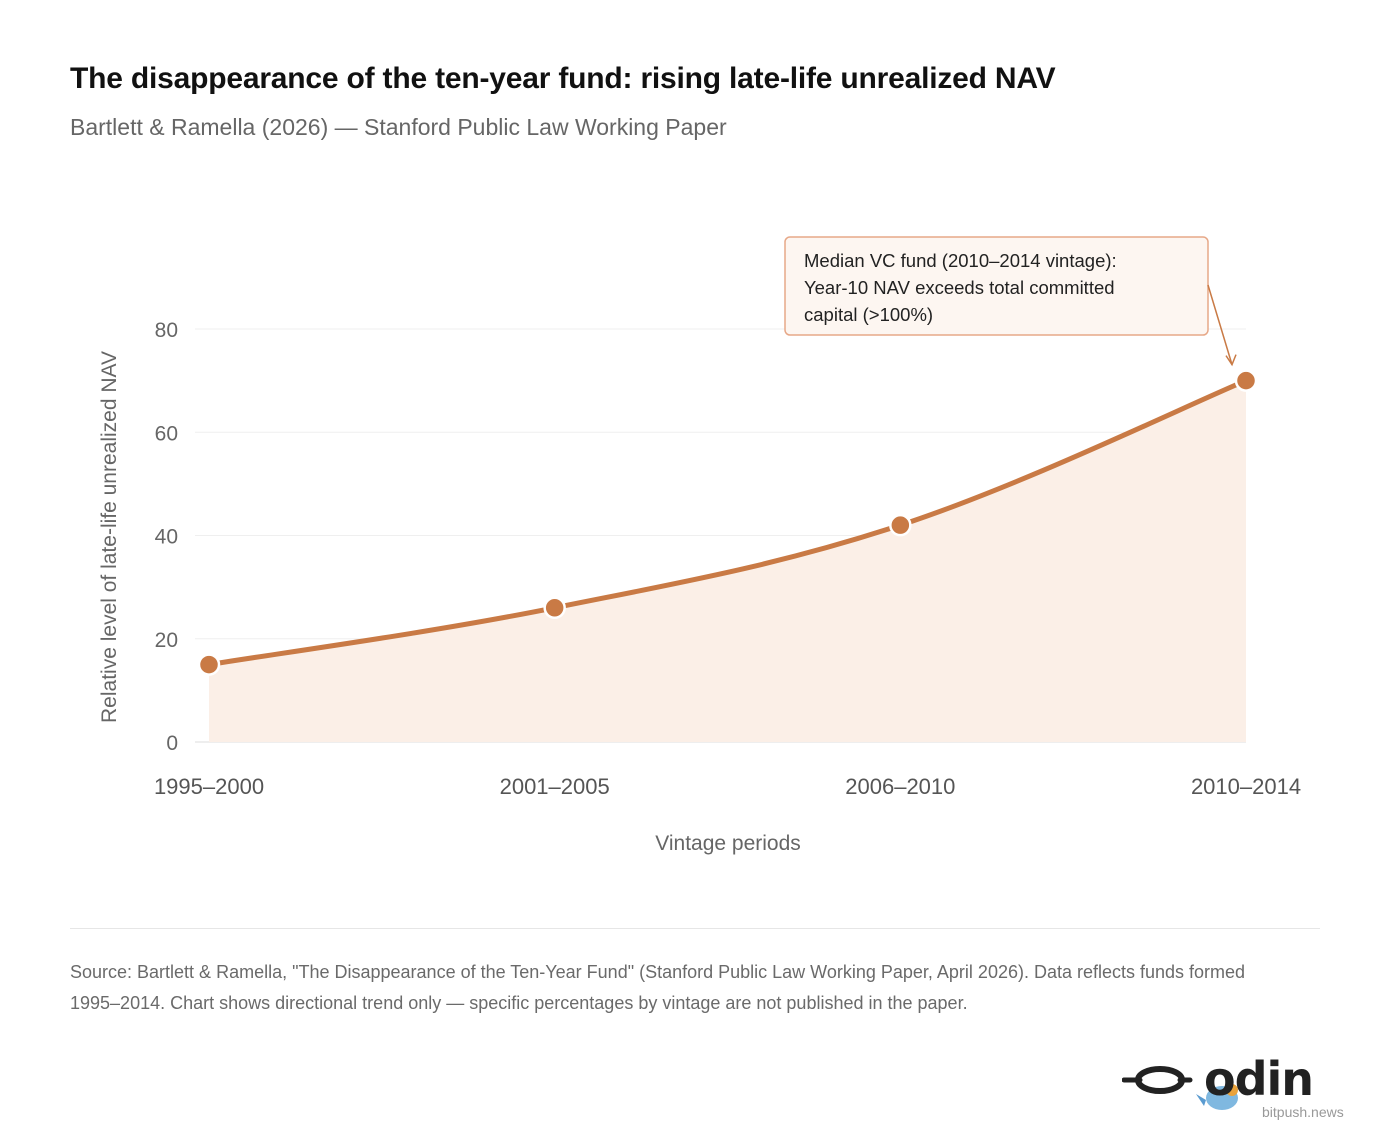 Image resolution: width=1391 pixels, height=1141 pixels. I want to click on y-tick-label: 60, so click(166, 433).